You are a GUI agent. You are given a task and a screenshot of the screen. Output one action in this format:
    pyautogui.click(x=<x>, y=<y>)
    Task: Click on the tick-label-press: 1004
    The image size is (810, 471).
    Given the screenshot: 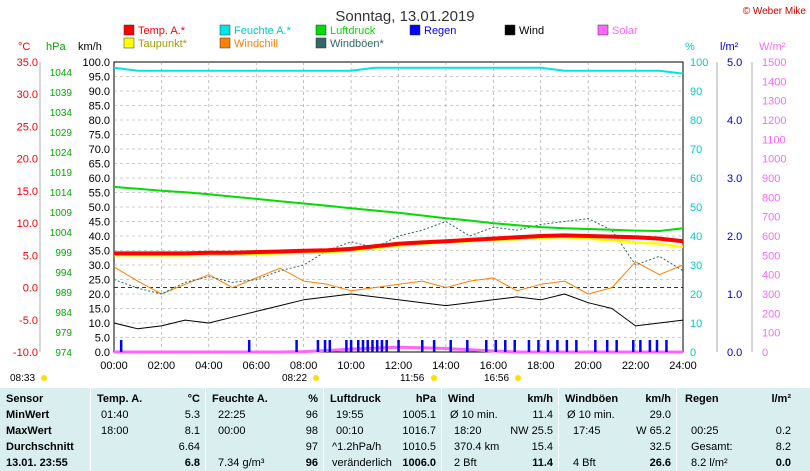 What is the action you would take?
    pyautogui.click(x=61, y=233)
    